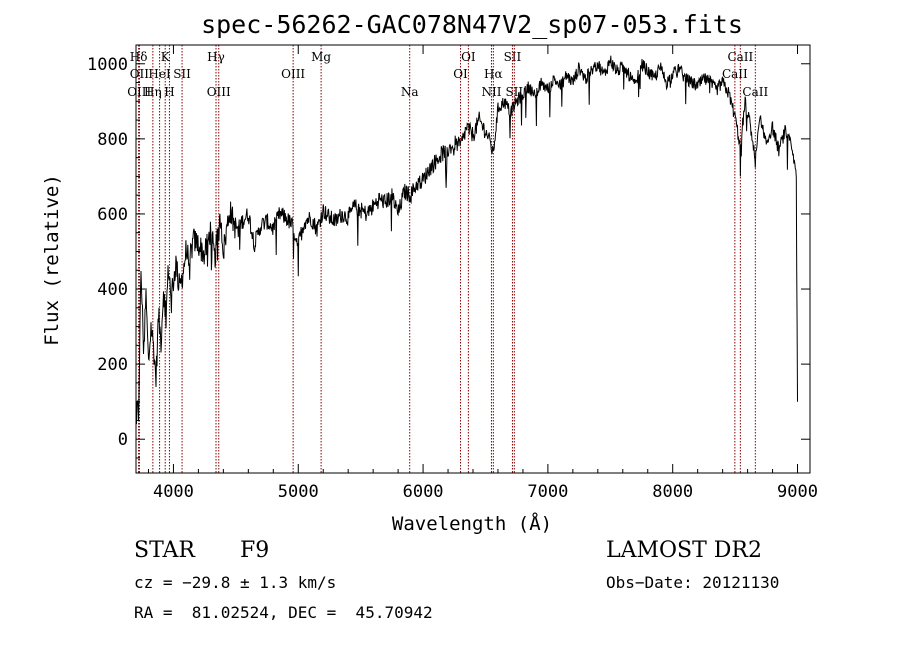 This screenshot has height=649, width=900. What do you see at coordinates (797, 492) in the screenshot?
I see `x-tick-label-5: 9000` at bounding box center [797, 492].